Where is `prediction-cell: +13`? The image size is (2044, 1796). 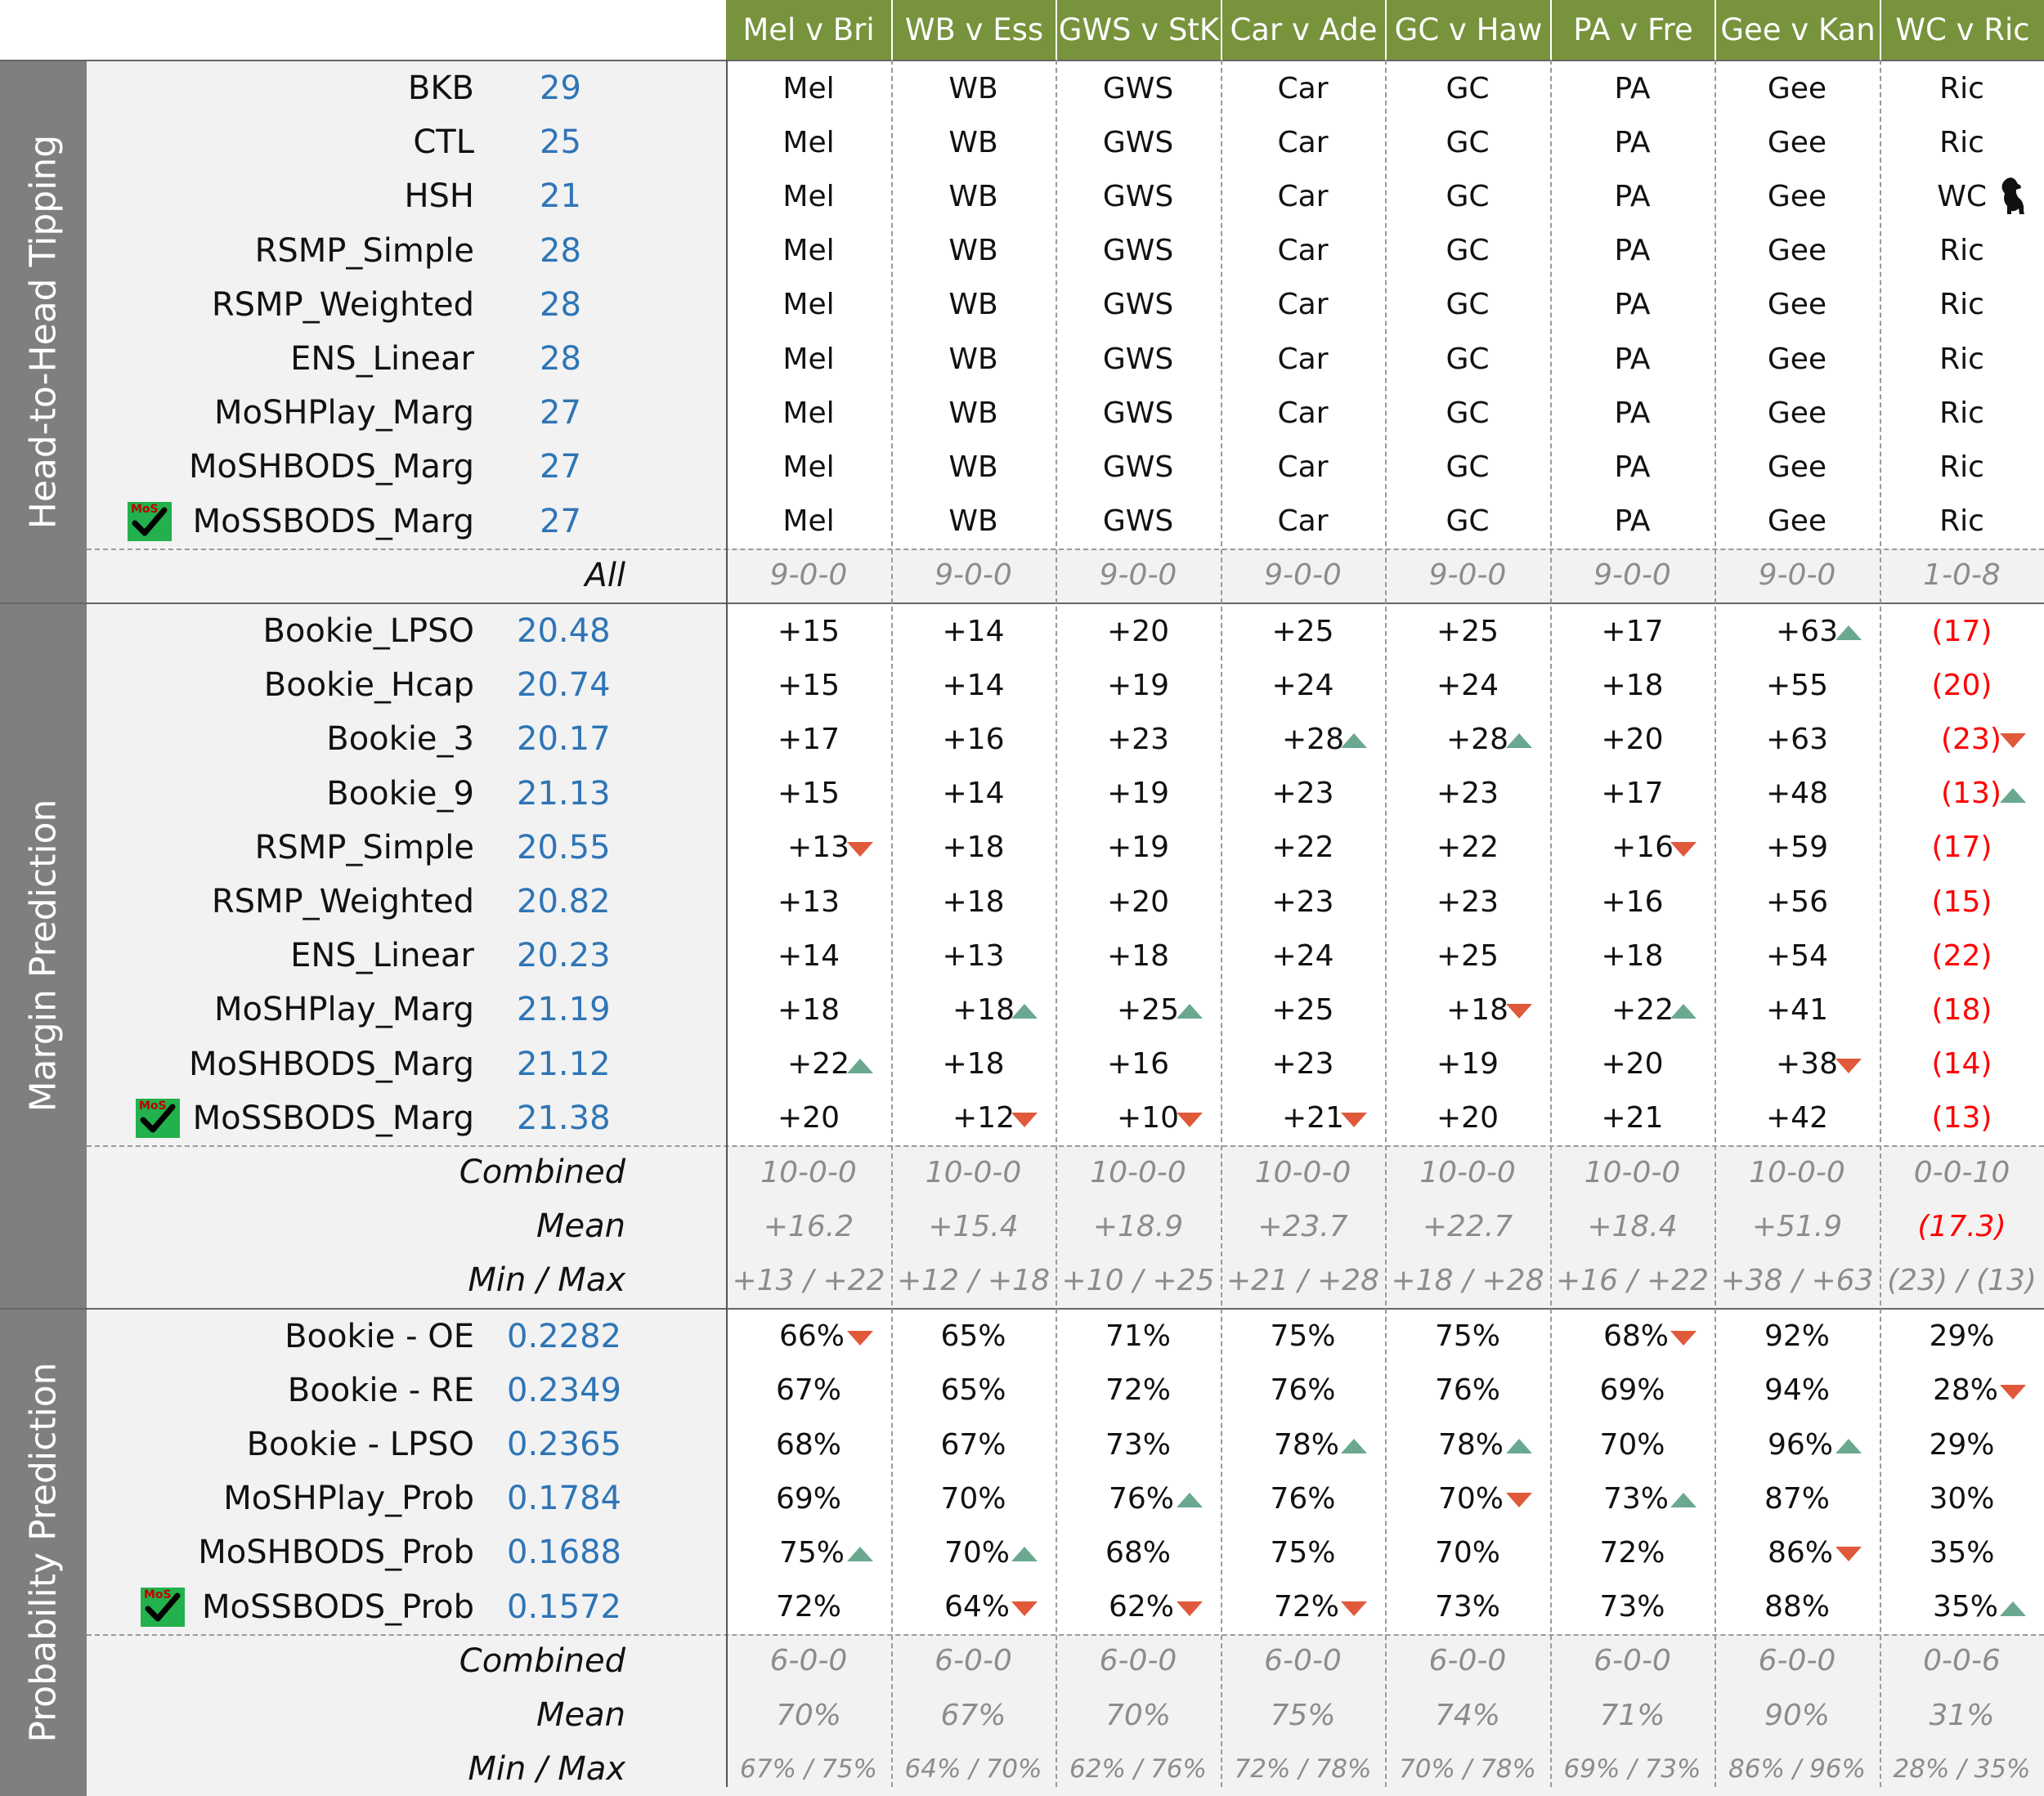 prediction-cell: +13 is located at coordinates (974, 955).